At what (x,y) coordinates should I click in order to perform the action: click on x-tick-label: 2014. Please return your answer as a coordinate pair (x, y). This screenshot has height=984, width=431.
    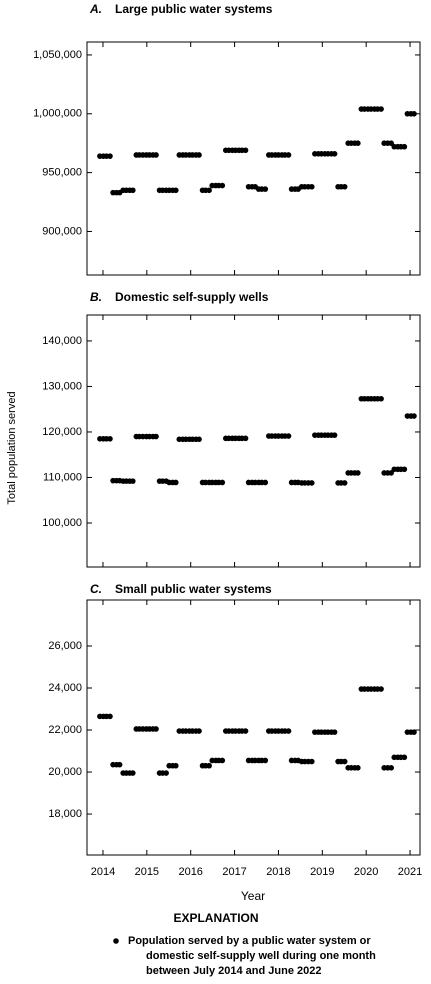
    Looking at the image, I should click on (103, 872).